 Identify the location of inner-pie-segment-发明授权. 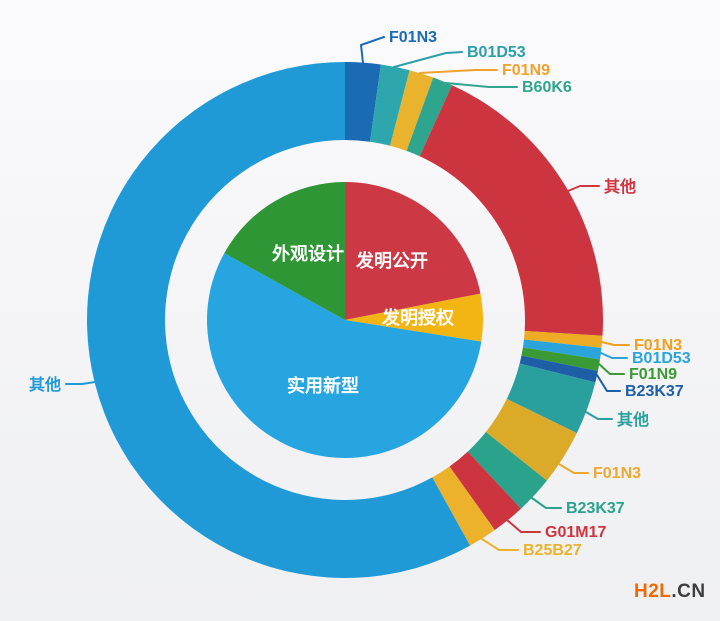
(414, 317).